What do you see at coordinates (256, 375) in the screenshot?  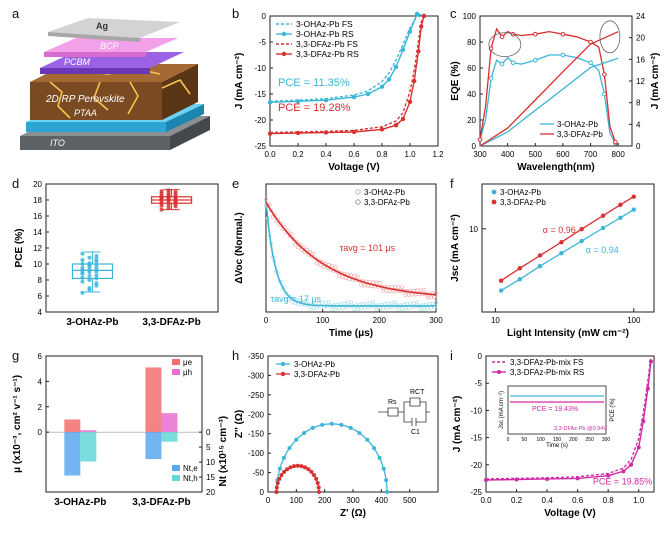 I see `y-tick-label: -300` at bounding box center [256, 375].